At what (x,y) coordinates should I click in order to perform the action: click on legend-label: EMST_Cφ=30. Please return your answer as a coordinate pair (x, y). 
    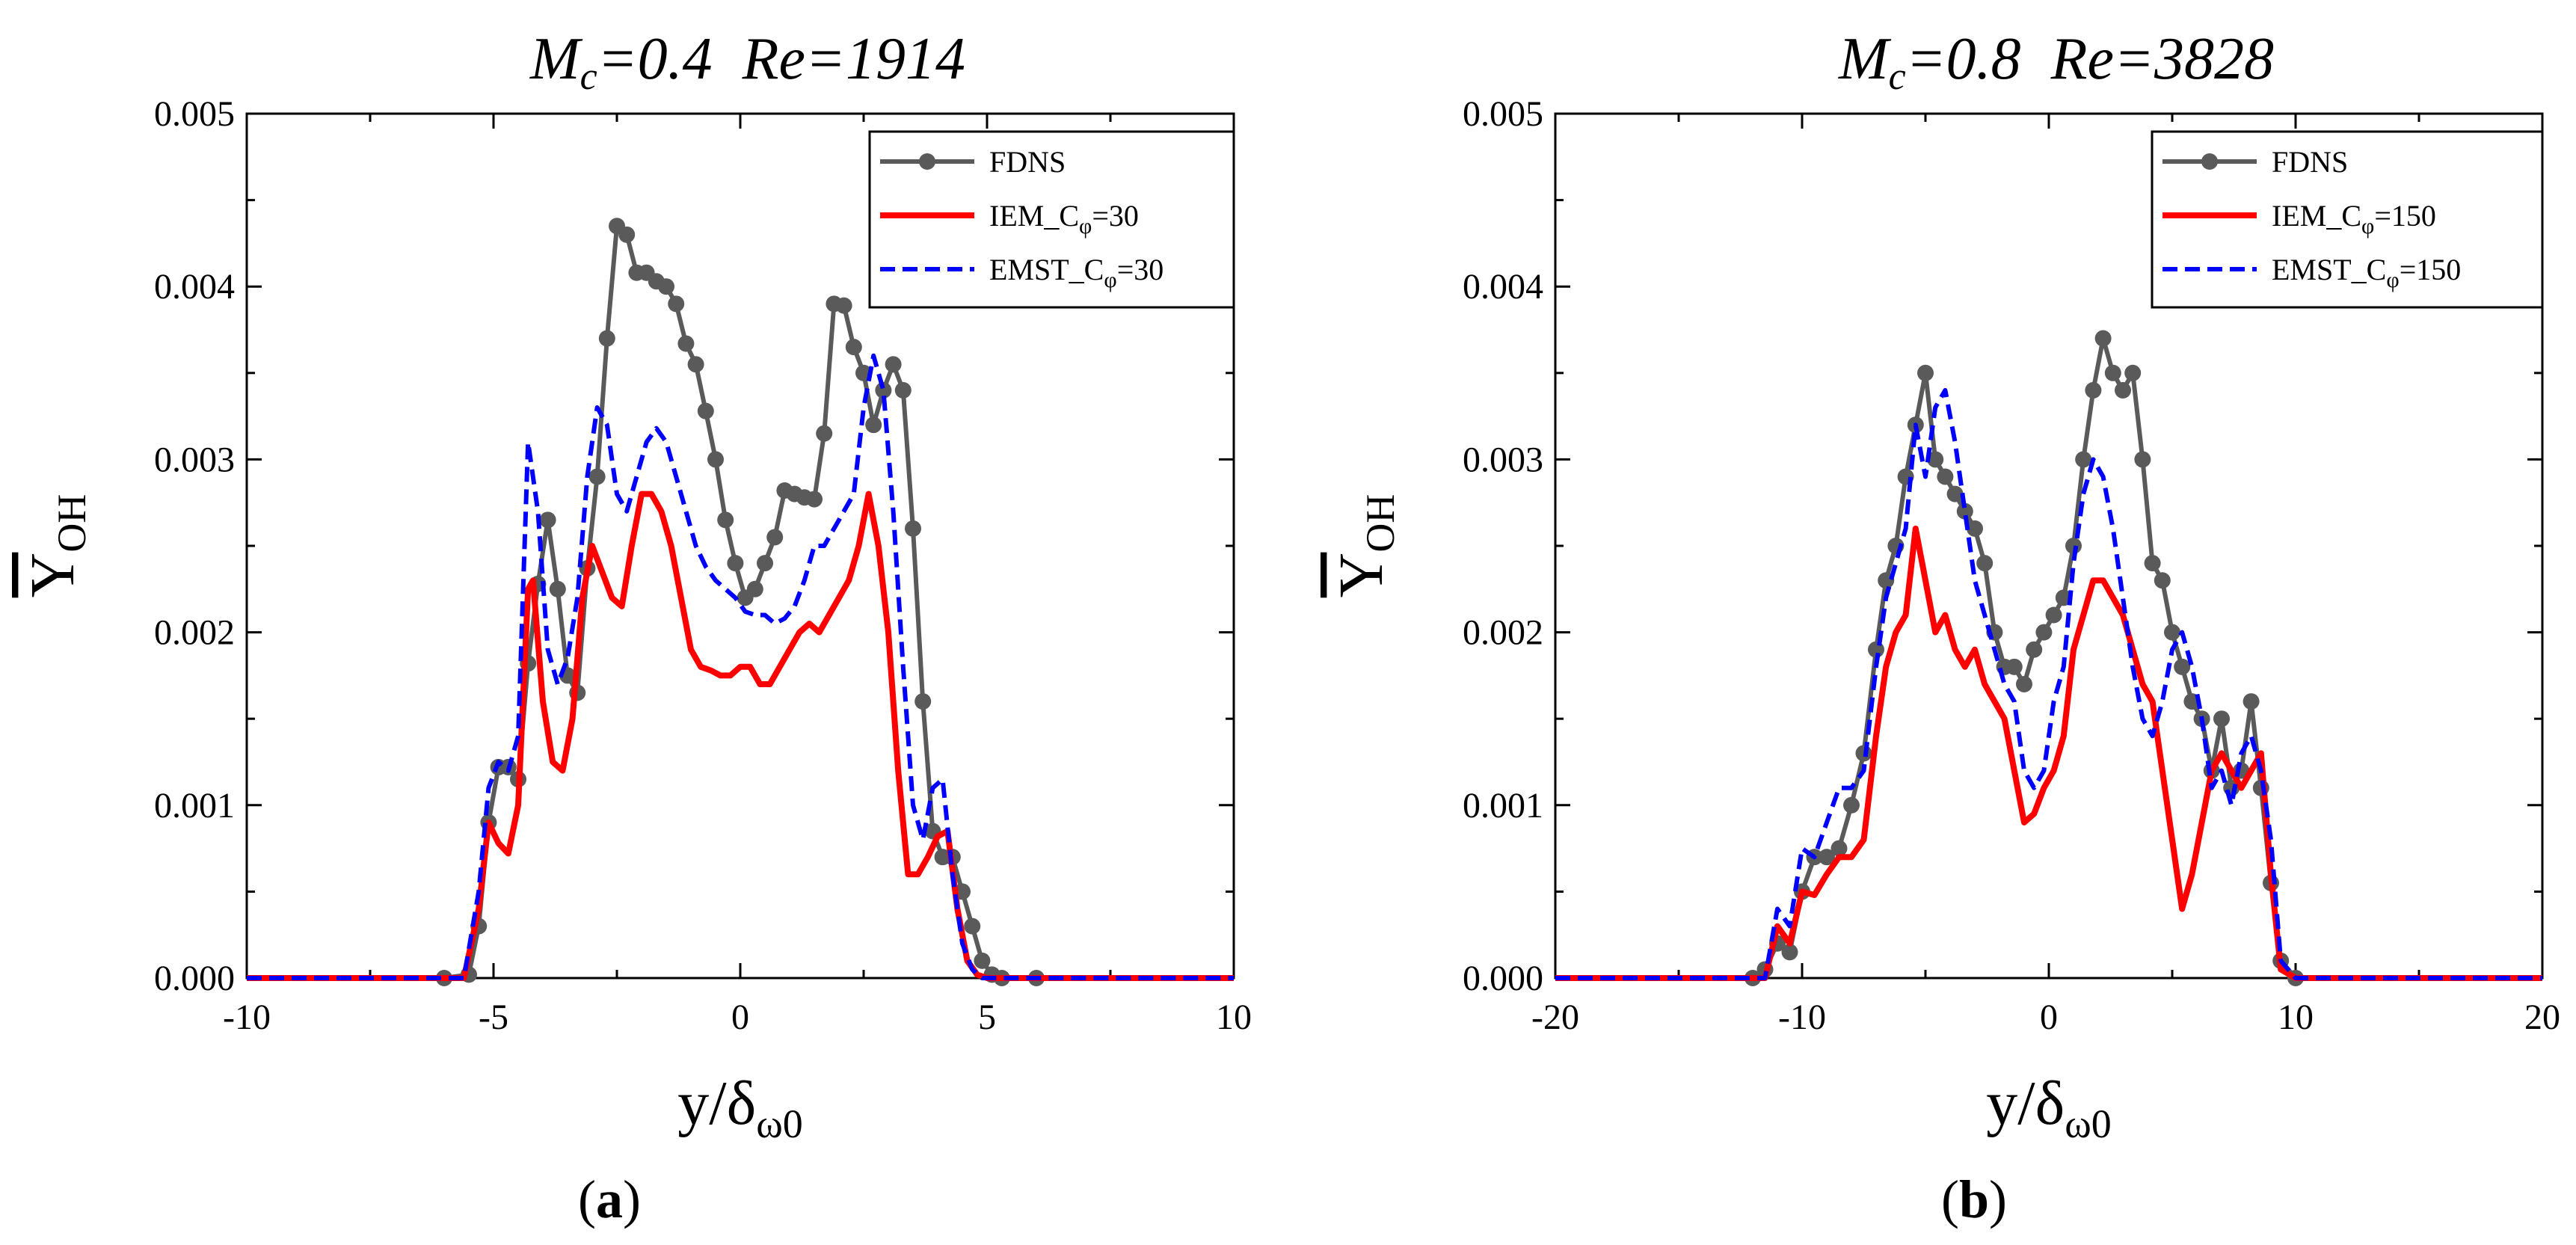
    Looking at the image, I should click on (1076, 272).